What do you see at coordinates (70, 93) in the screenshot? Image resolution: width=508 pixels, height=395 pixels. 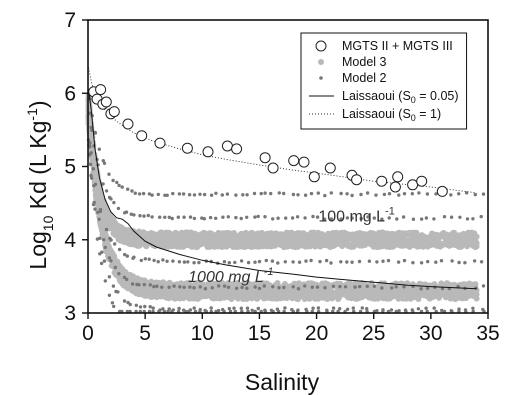 I see `y-tick-label: 6` at bounding box center [70, 93].